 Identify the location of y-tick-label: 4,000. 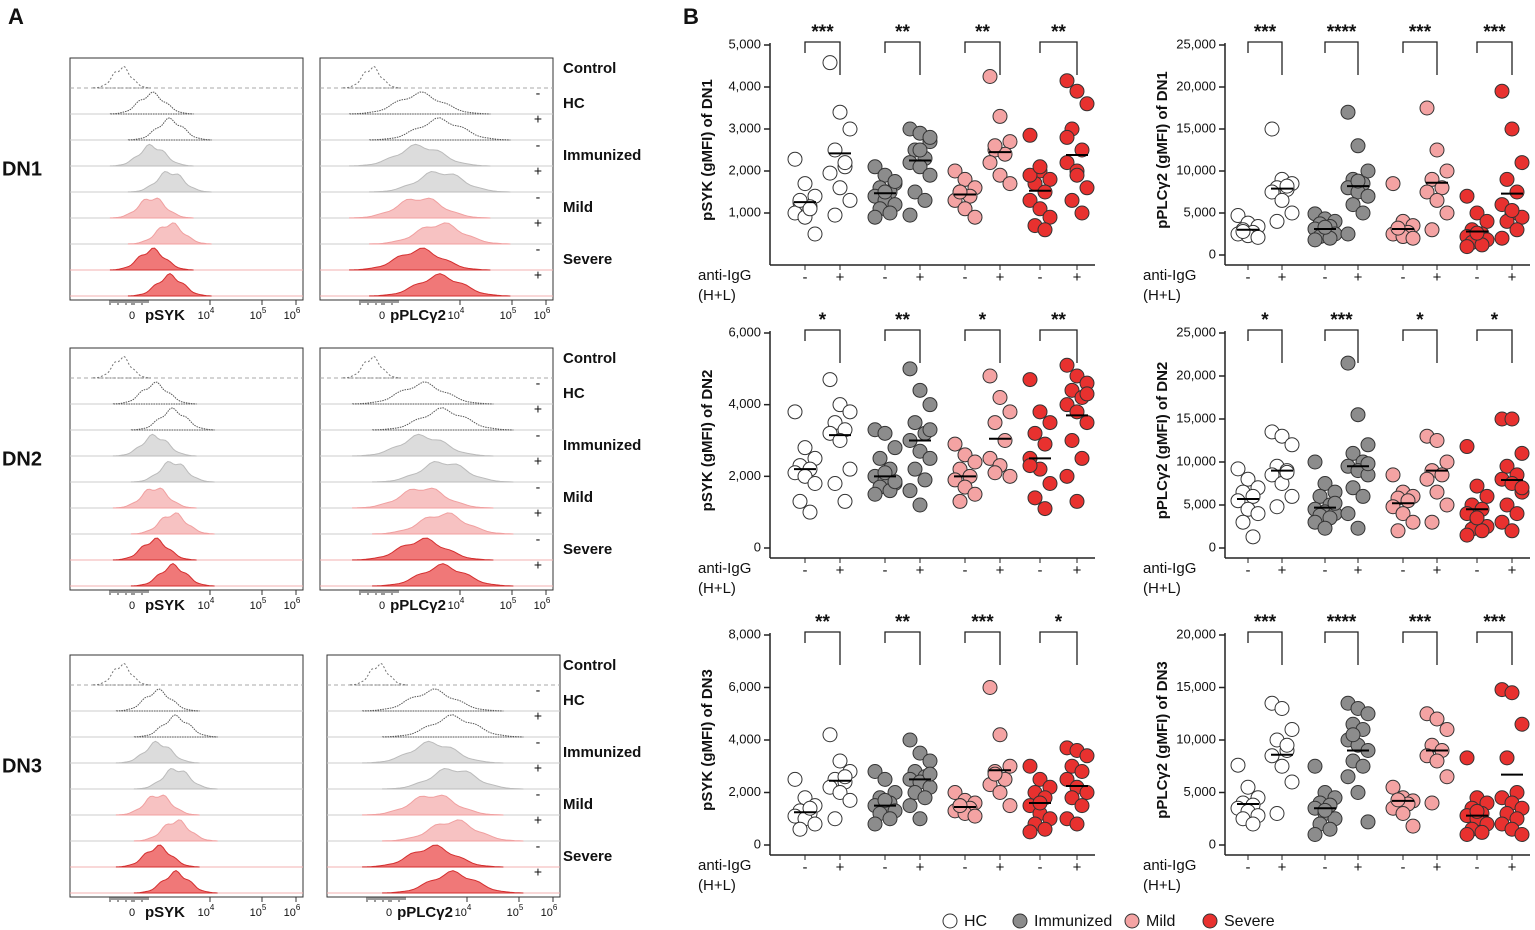
(744, 403).